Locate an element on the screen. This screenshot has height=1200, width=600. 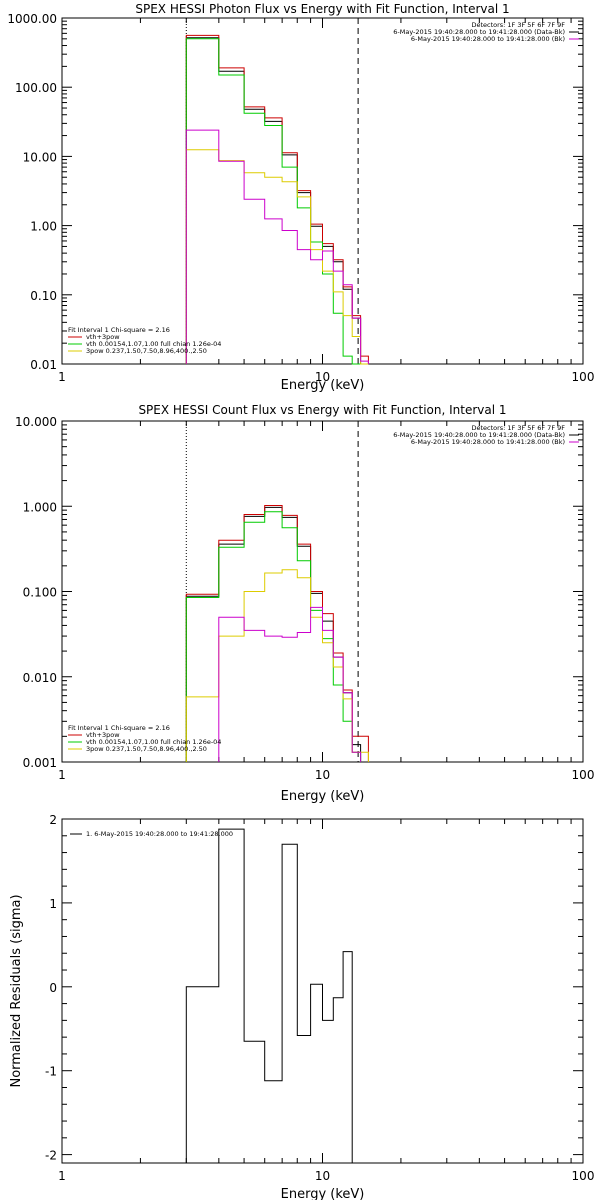
y-tick-label: 10.000 is located at coordinates (36, 422).